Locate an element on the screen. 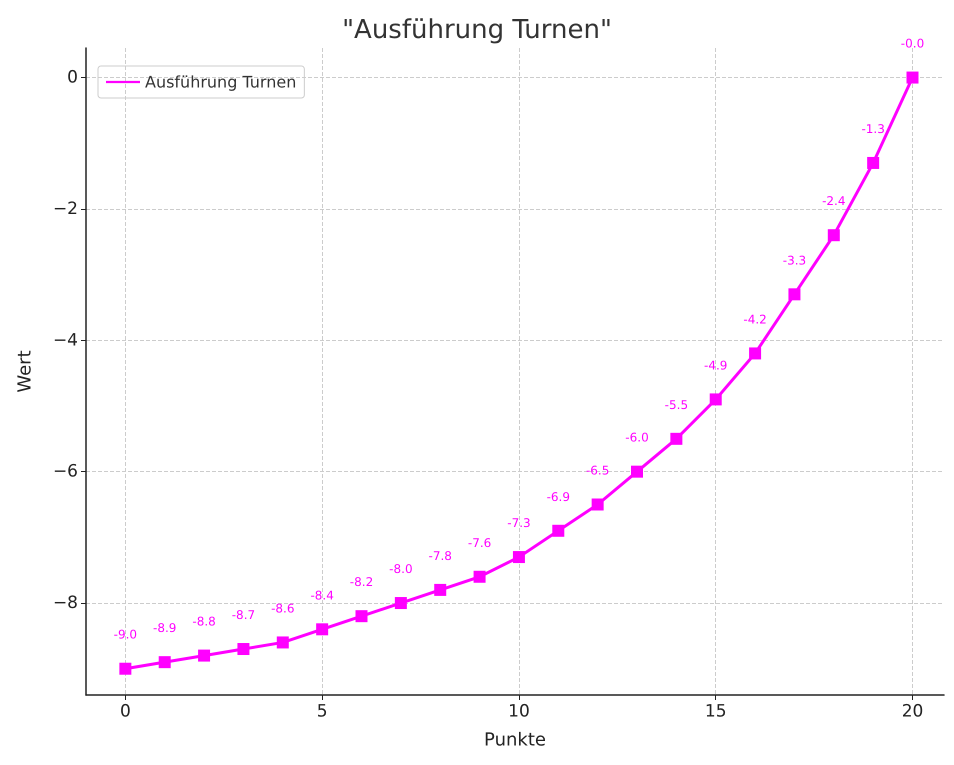  y-axis-title: Wert is located at coordinates (25, 371).